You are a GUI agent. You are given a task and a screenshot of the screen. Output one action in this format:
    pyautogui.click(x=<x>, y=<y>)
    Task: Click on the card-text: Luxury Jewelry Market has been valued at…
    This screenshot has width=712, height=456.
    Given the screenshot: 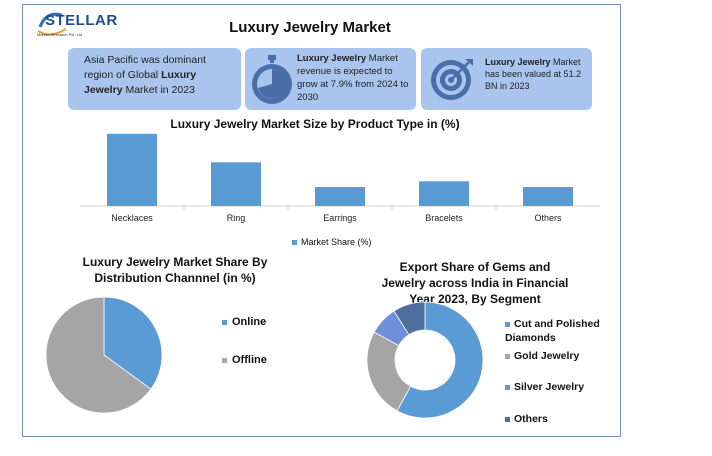 What is the action you would take?
    pyautogui.click(x=533, y=74)
    